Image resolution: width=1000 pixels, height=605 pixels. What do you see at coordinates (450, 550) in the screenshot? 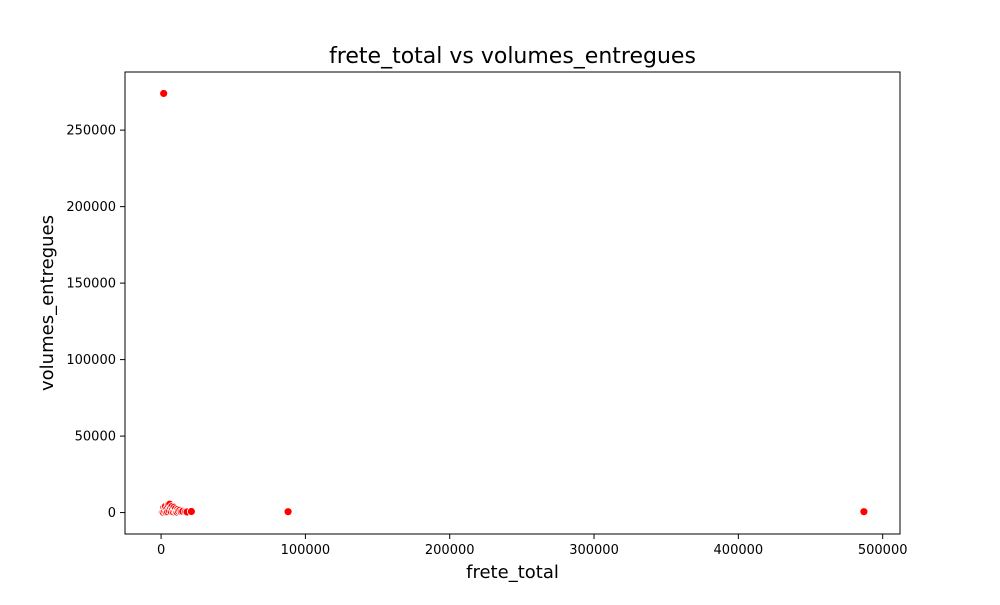
I see `x-tick-label: 200000` at bounding box center [450, 550].